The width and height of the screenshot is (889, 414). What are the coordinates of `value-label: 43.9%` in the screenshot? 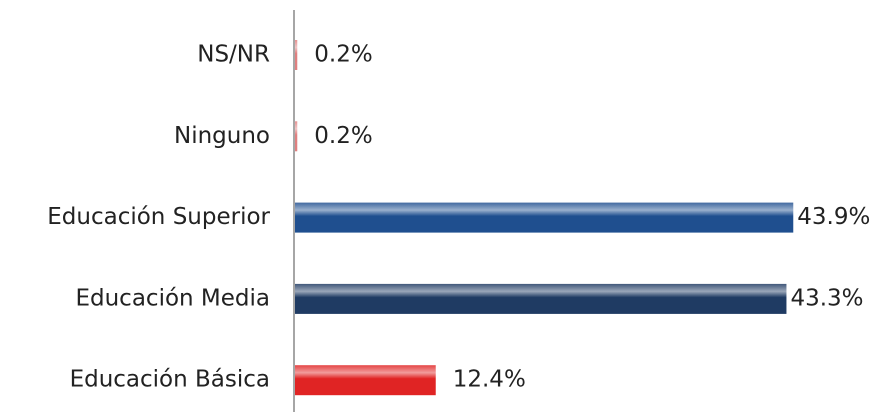 It's located at (833, 217).